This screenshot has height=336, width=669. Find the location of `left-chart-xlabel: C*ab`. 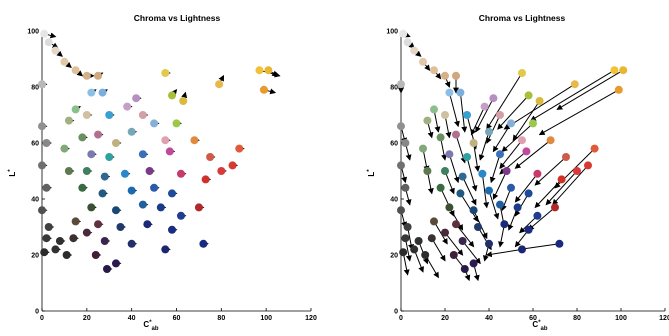

left-chart-xlabel: C*ab is located at coordinates (150, 326).